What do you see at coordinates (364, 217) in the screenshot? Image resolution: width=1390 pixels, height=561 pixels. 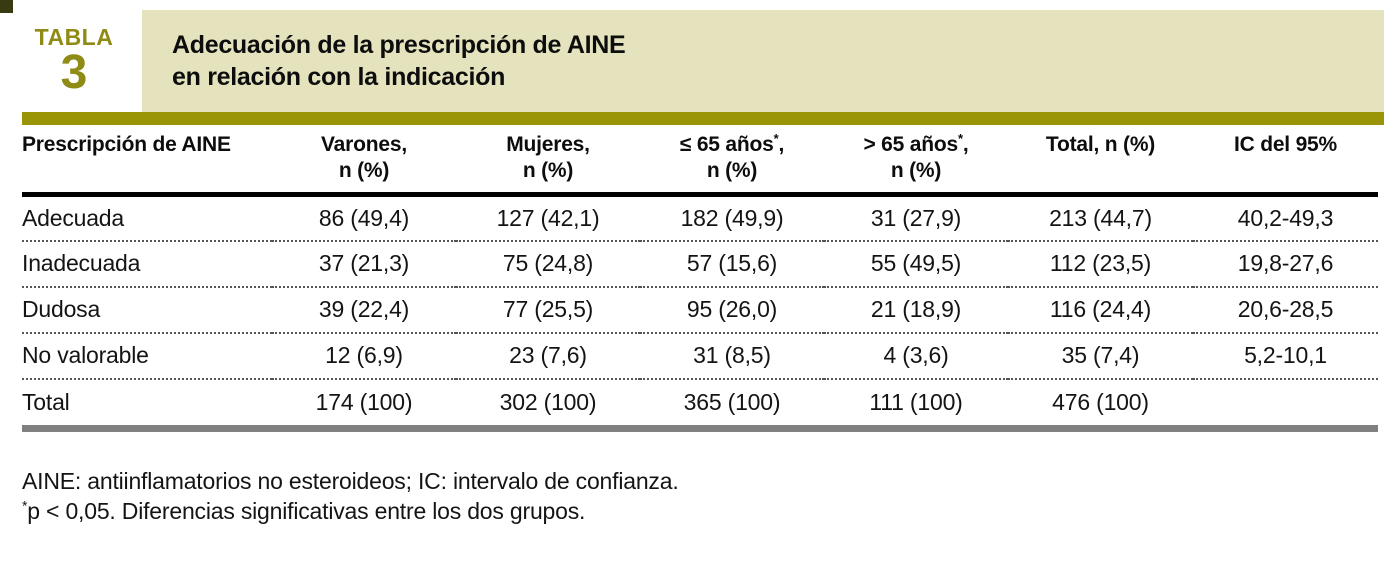 I see `table-cell: 86 (49,4)` at bounding box center [364, 217].